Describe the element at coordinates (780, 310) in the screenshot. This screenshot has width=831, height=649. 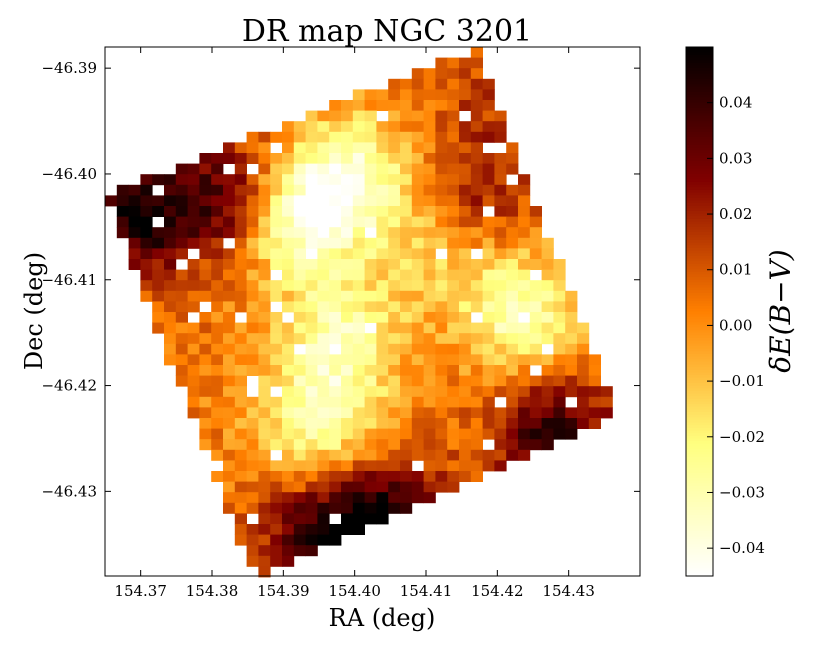
I see `colorbar-label: δE(B−V)` at that location.